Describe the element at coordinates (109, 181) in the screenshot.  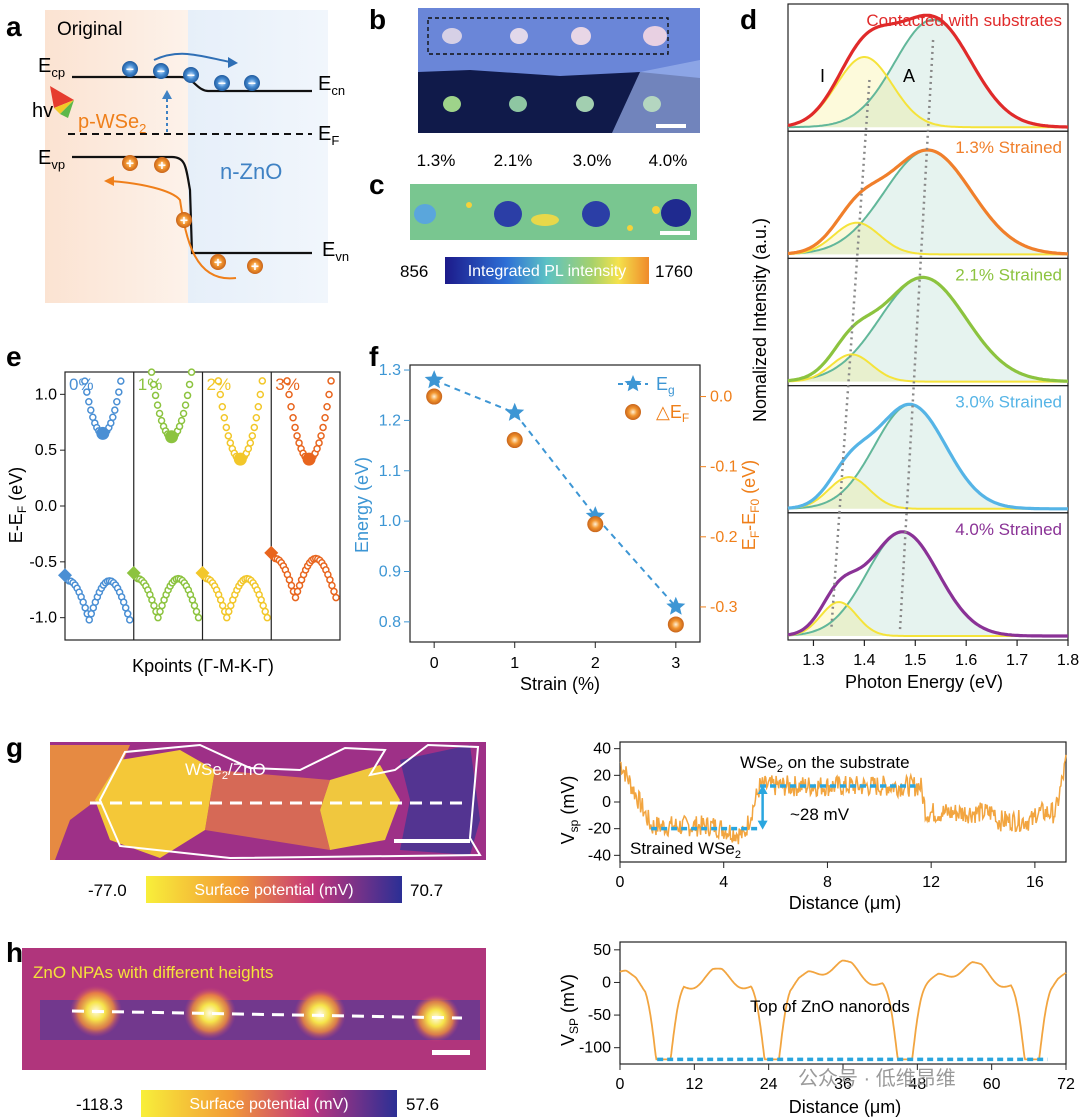
I see `hole-arrowhead` at that location.